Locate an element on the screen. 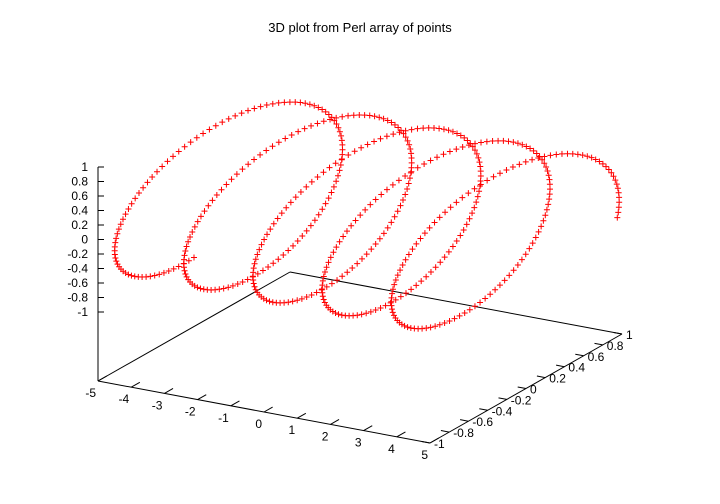  y-tick-label: 0.6 is located at coordinates (596, 357).